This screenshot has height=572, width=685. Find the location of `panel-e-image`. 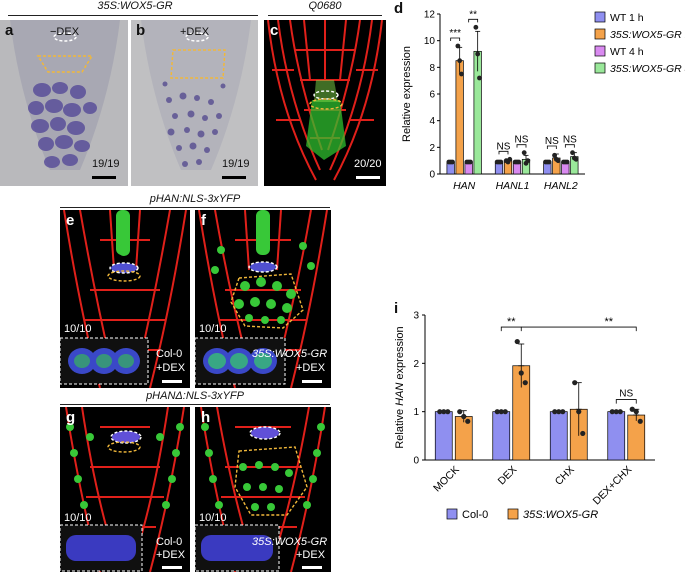

panel-e-image is located at coordinates (125, 299).